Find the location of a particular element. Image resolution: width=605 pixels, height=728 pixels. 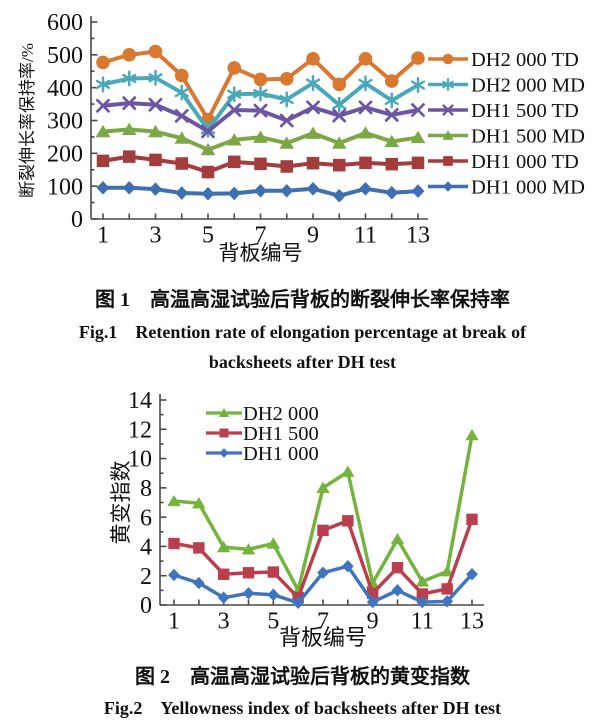

y-axis-label: 黄变指数 is located at coordinates (121, 503).